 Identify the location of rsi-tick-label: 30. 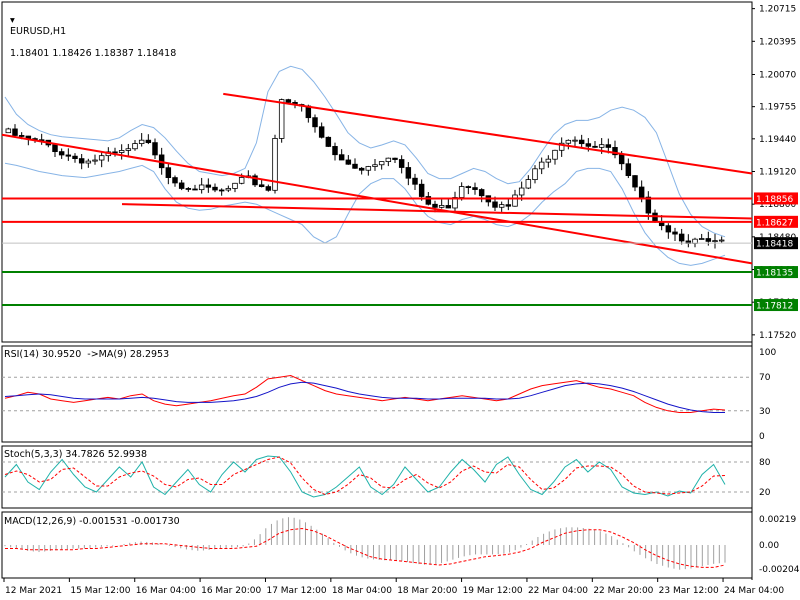
(765, 412).